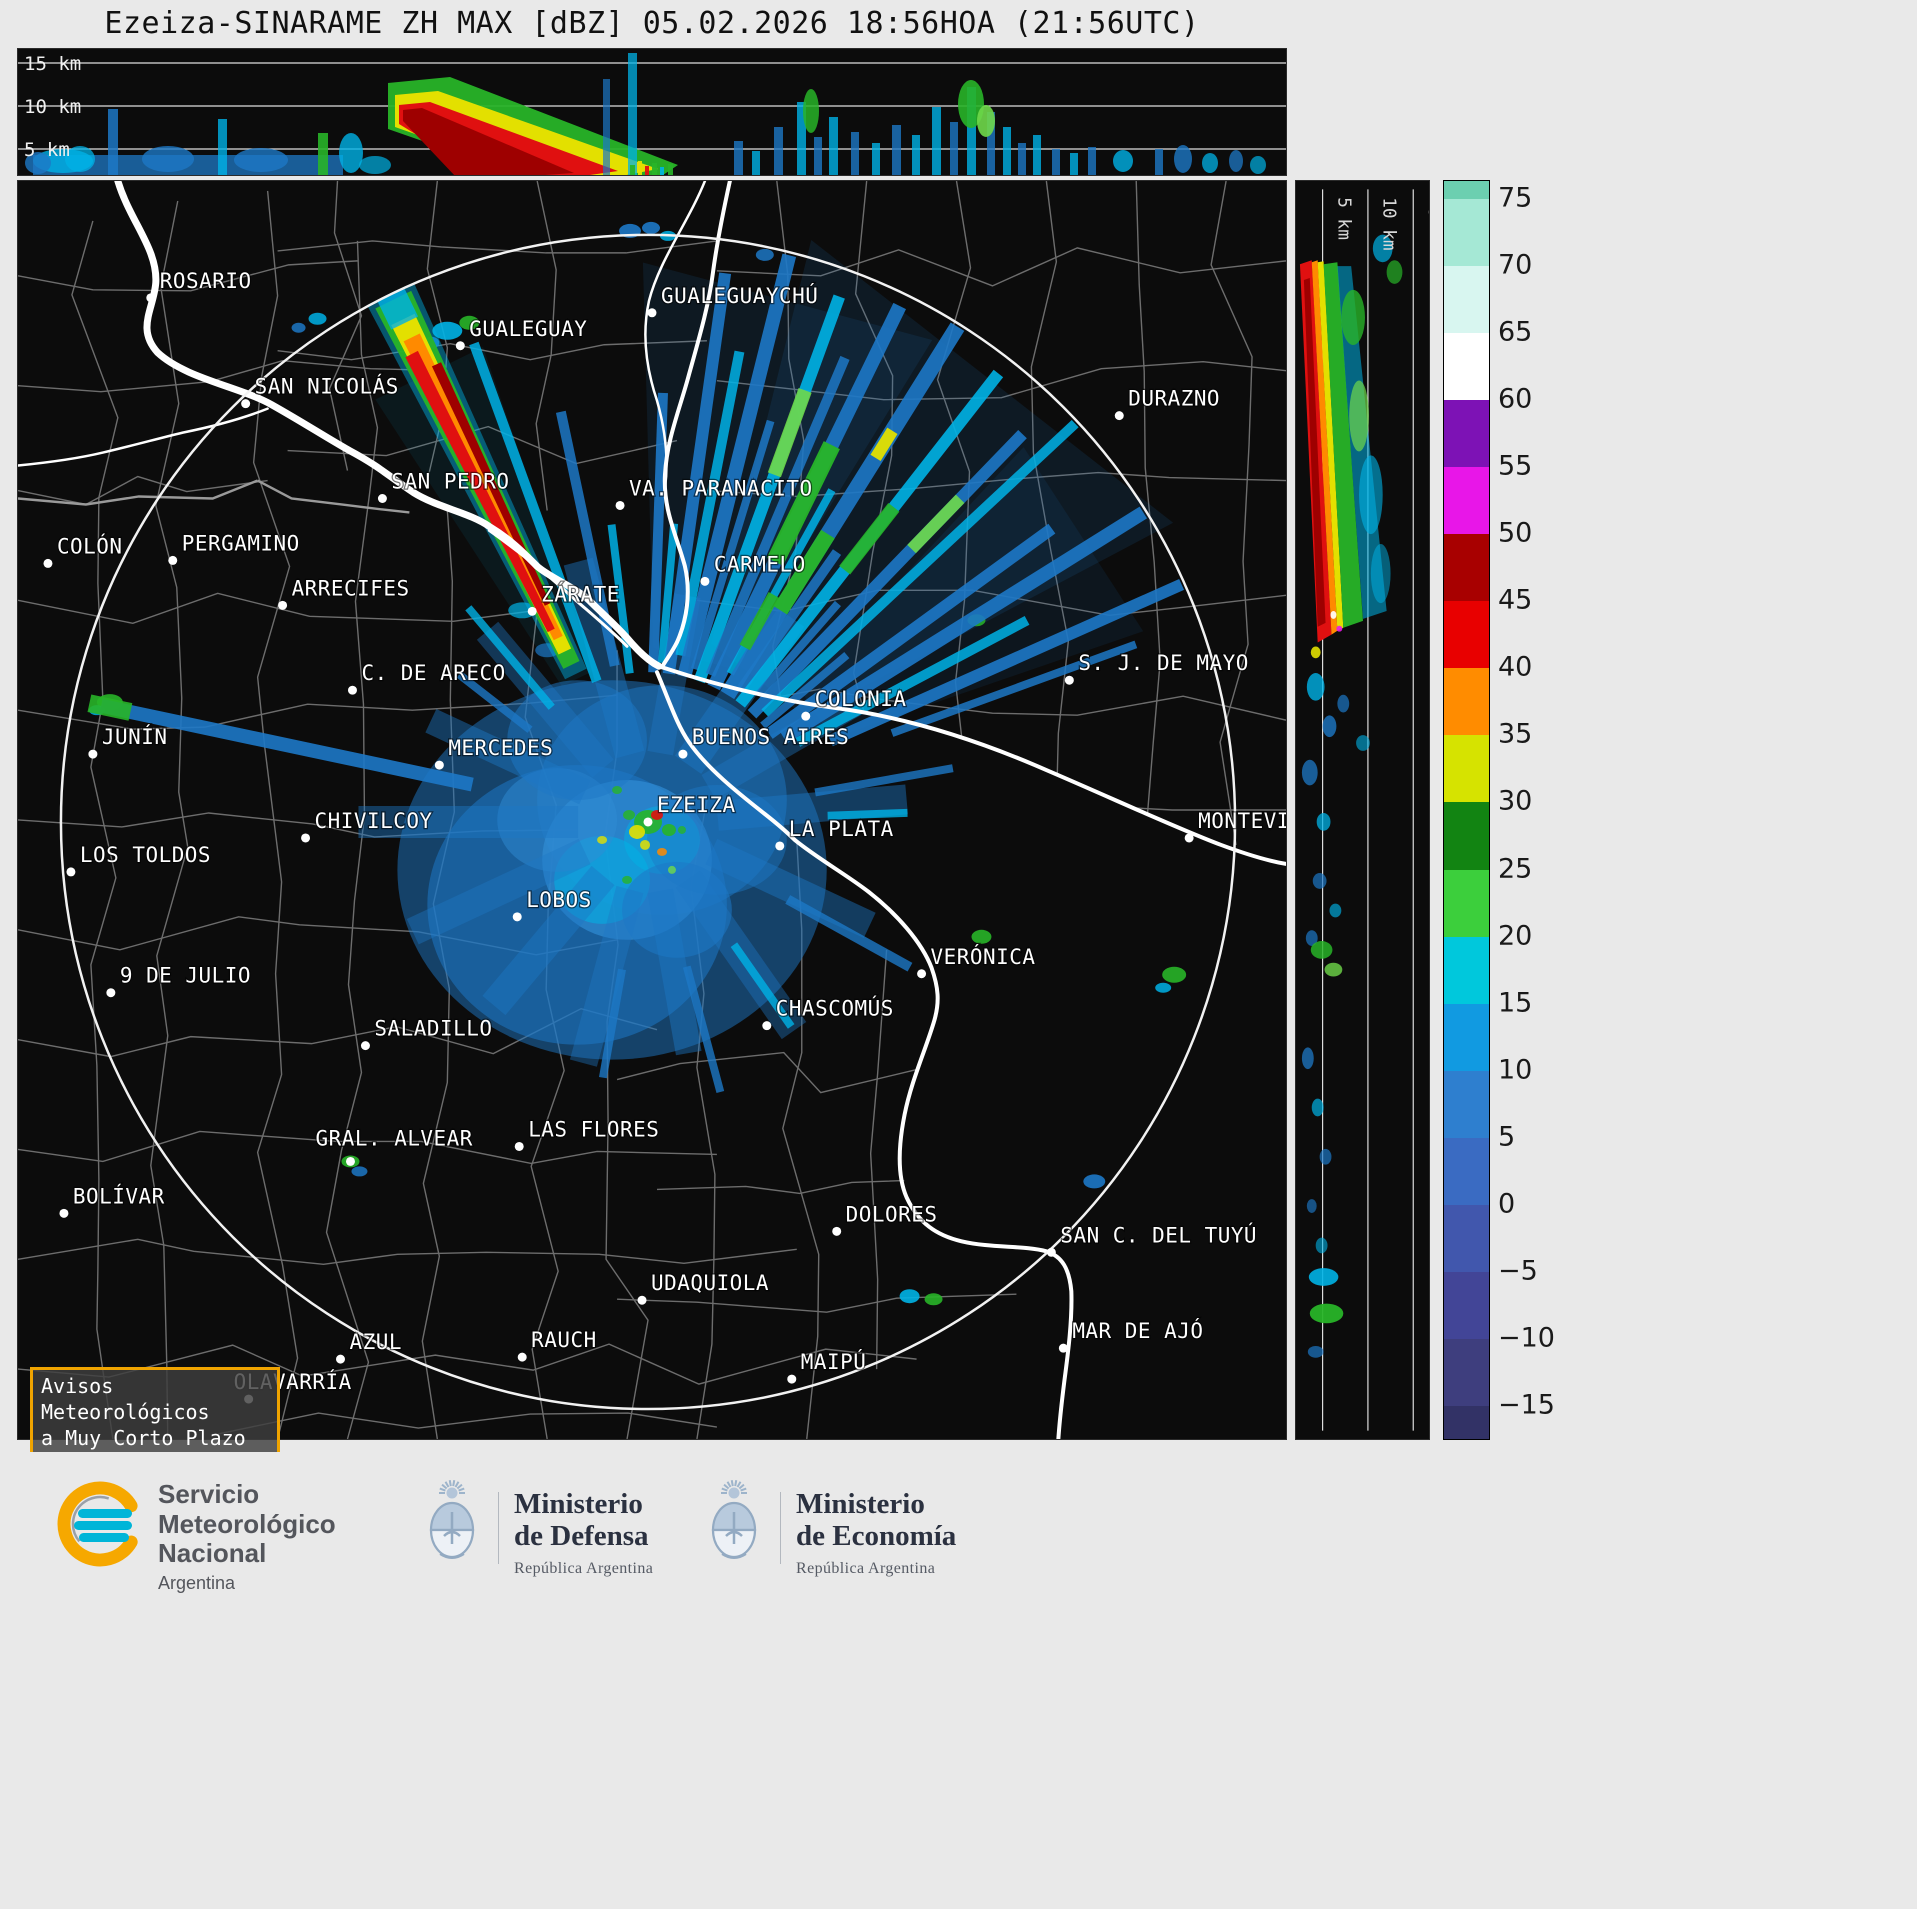  What do you see at coordinates (1242, 821) in the screenshot?
I see `city-label: MONTEVIDEO` at bounding box center [1242, 821].